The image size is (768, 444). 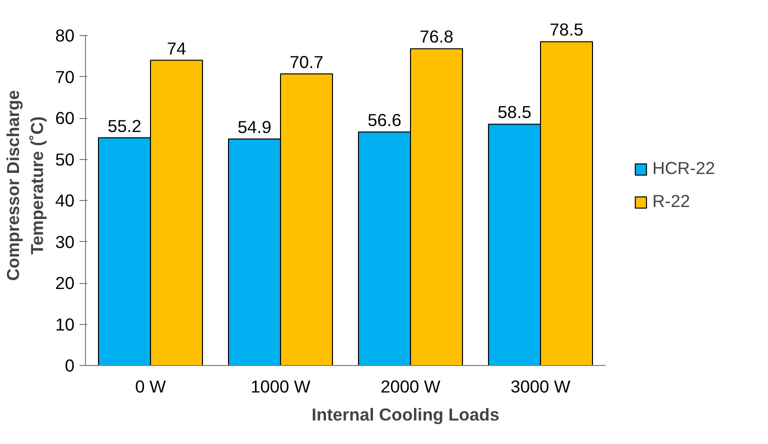 I want to click on x-tick-label: 1000 W, so click(x=281, y=386).